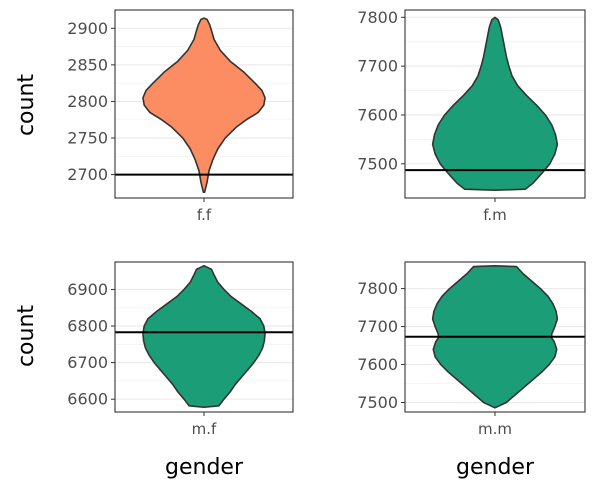 The width and height of the screenshot is (594, 485). Describe the element at coordinates (495, 467) in the screenshot. I see `x-axis-title-right: gender` at that location.